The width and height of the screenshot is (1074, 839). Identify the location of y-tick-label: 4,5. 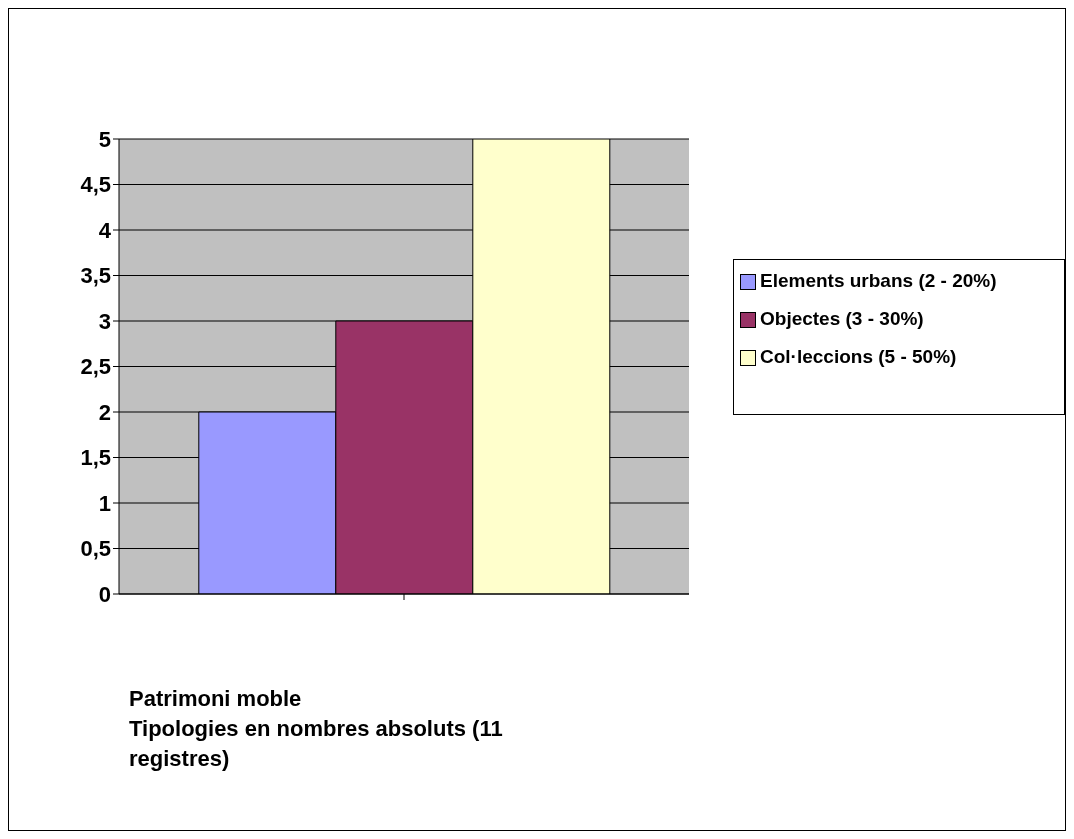
(95, 185).